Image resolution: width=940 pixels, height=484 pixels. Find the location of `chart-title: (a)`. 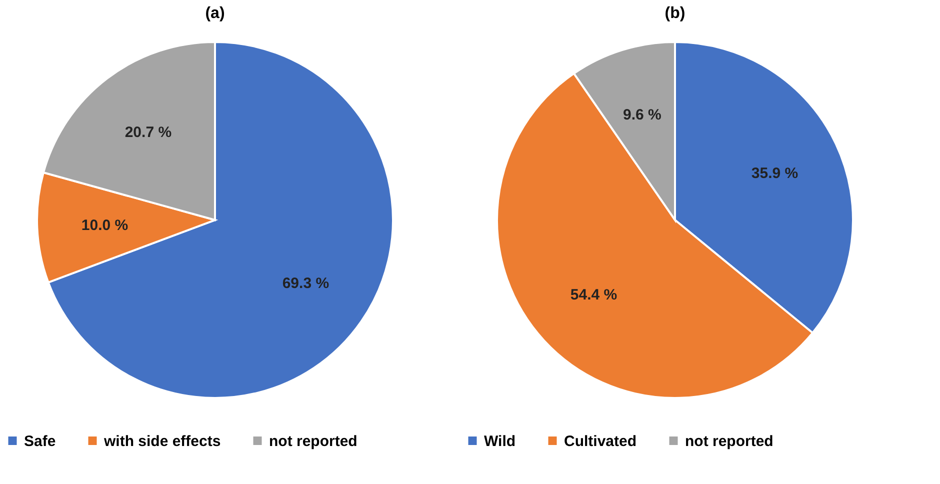

chart-title: (a) is located at coordinates (215, 13).